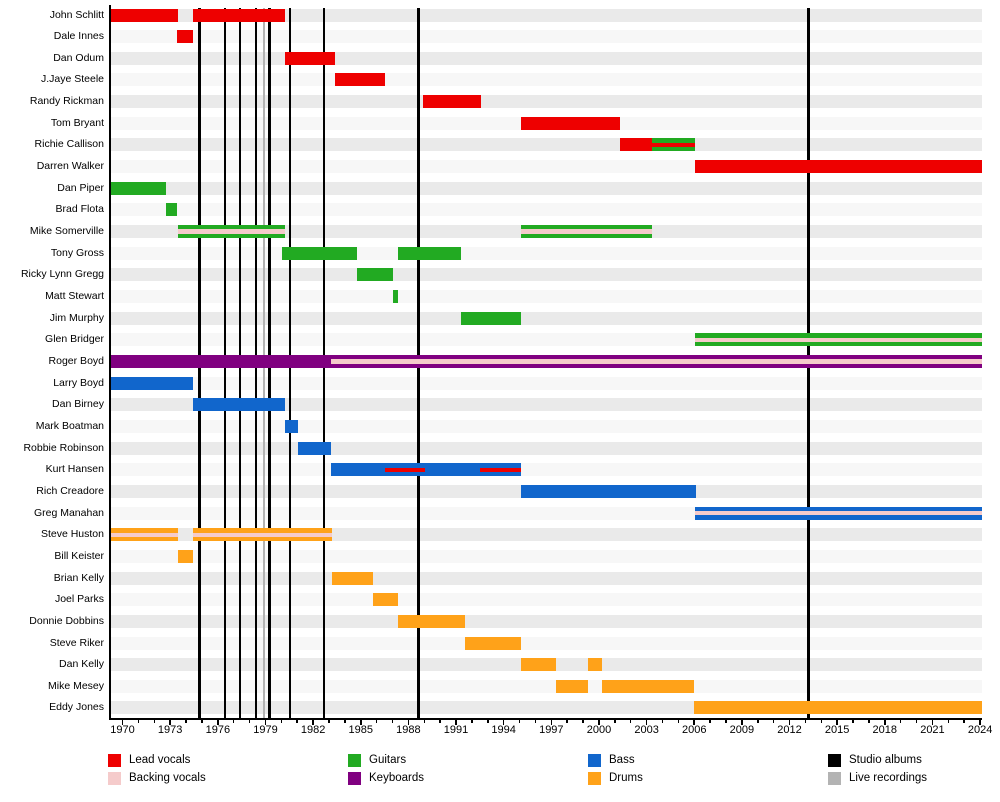 Image resolution: width=1000 pixels, height=802 pixels. What do you see at coordinates (914, 761) in the screenshot?
I see `legend-item-studio_albums: Studio albums` at bounding box center [914, 761].